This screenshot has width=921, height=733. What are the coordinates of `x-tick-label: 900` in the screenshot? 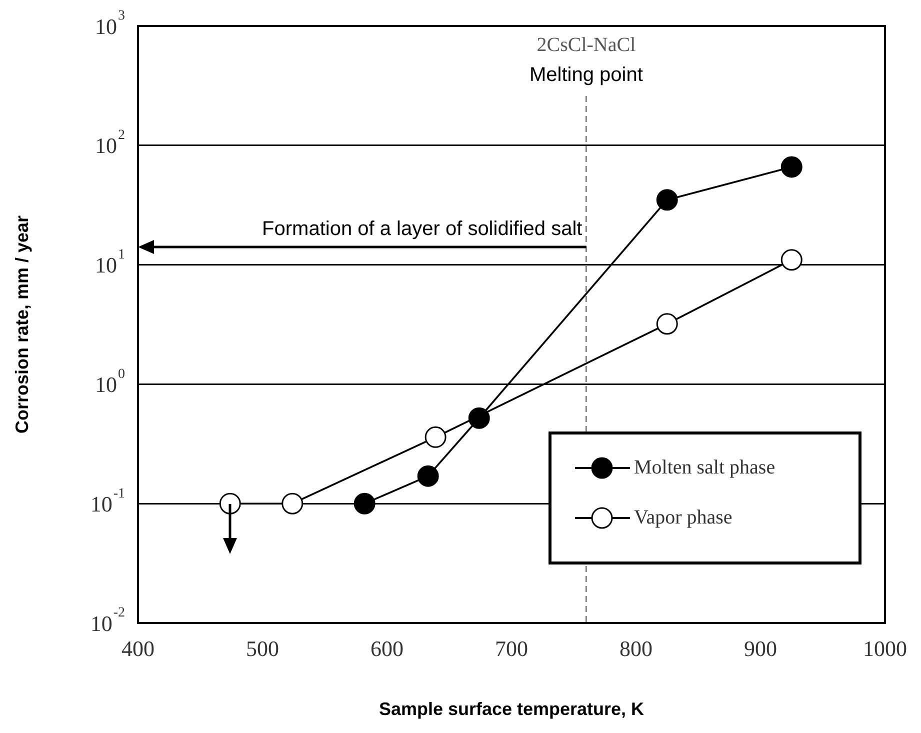 It's located at (760, 648).